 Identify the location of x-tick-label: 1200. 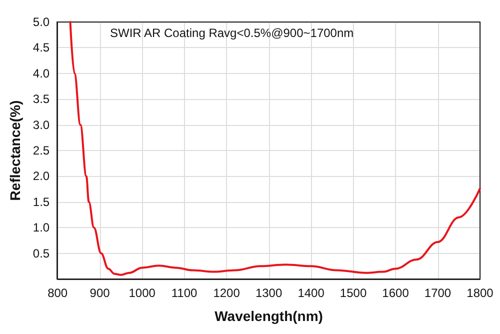
(226, 293).